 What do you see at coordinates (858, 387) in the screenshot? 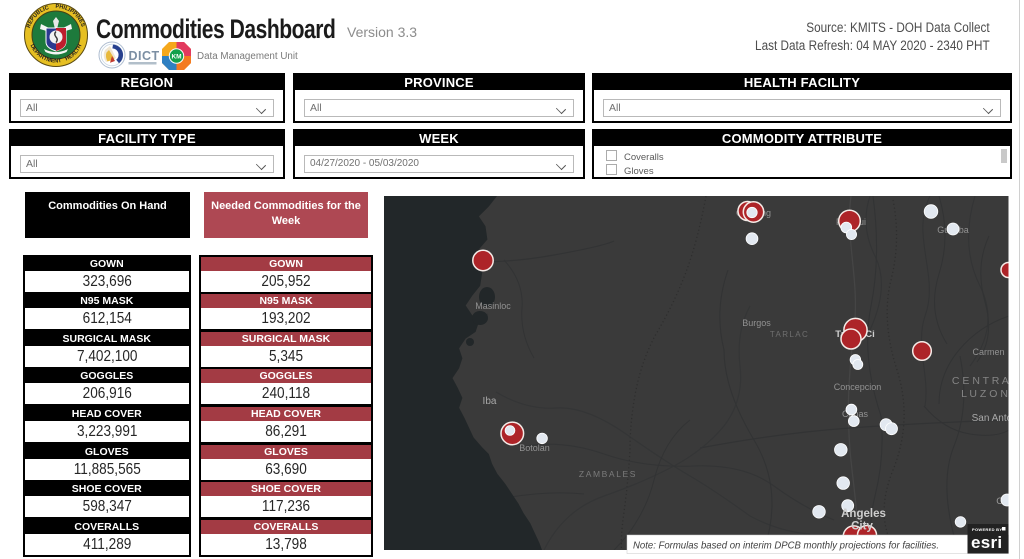
I see `svg-text: Concepcion` at bounding box center [858, 387].